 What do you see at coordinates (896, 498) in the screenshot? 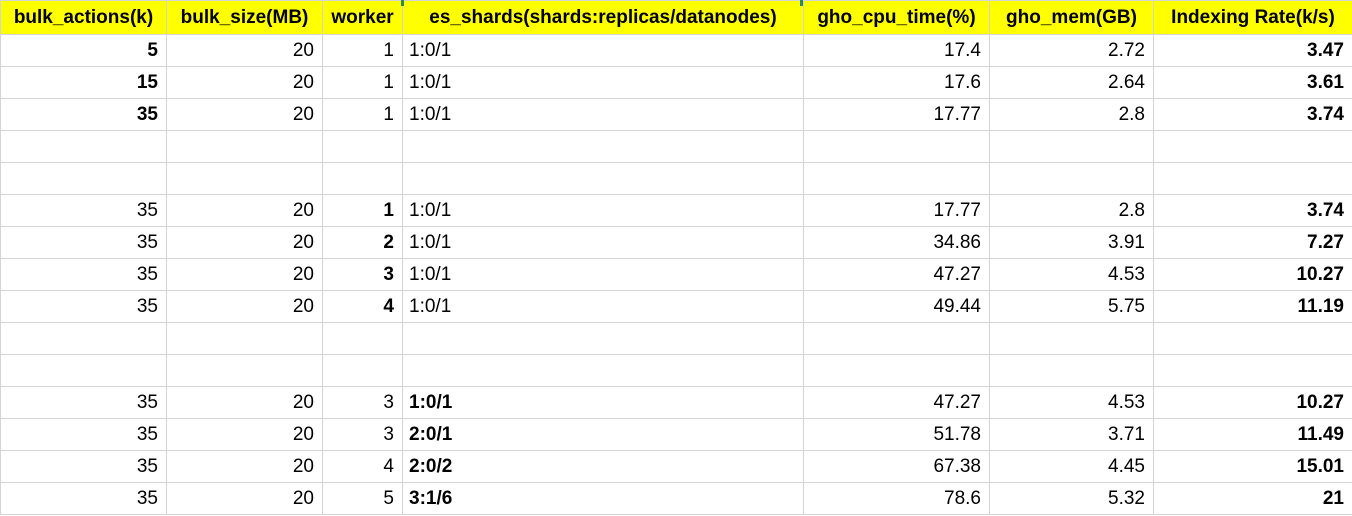
I see `gho-cpu-time-cell: 78.6` at bounding box center [896, 498].